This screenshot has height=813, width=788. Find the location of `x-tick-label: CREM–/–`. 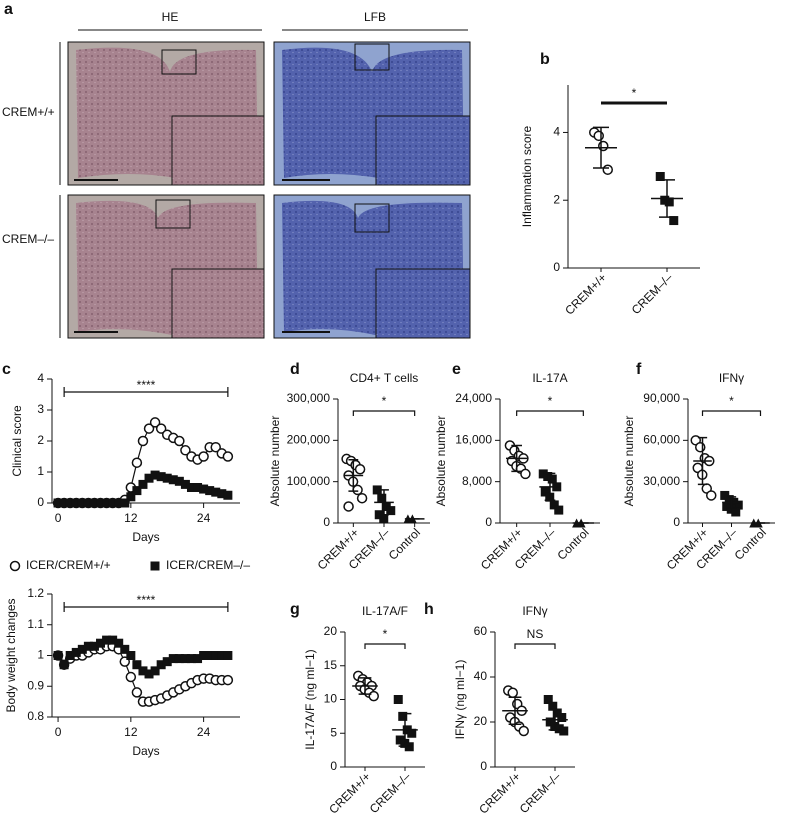

x-tick-label: CREM–/– is located at coordinates (390, 791).